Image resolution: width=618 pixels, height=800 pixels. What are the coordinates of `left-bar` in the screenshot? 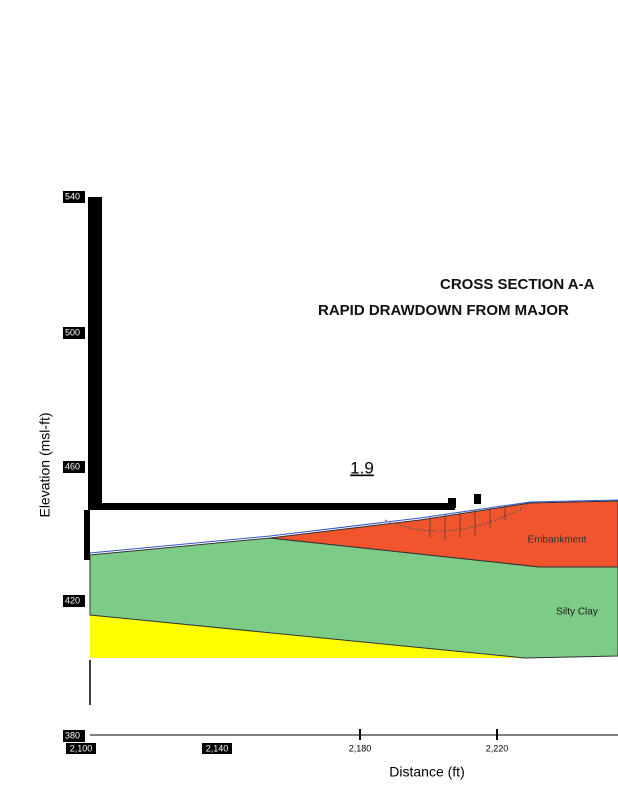 It's located at (87, 535).